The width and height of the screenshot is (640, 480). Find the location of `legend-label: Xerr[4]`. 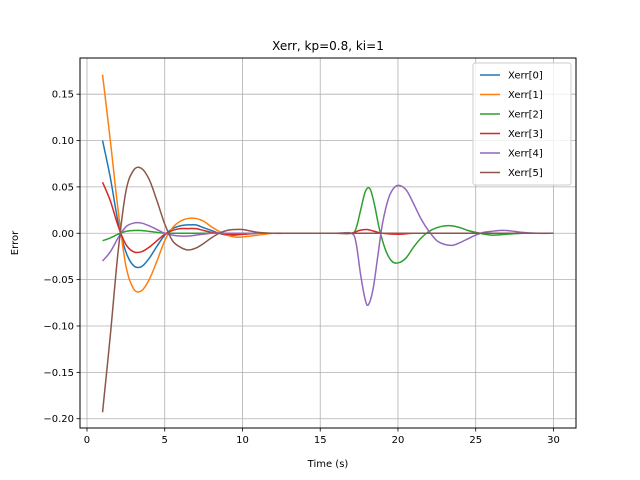

legend-label: Xerr[4] is located at coordinates (525, 154).